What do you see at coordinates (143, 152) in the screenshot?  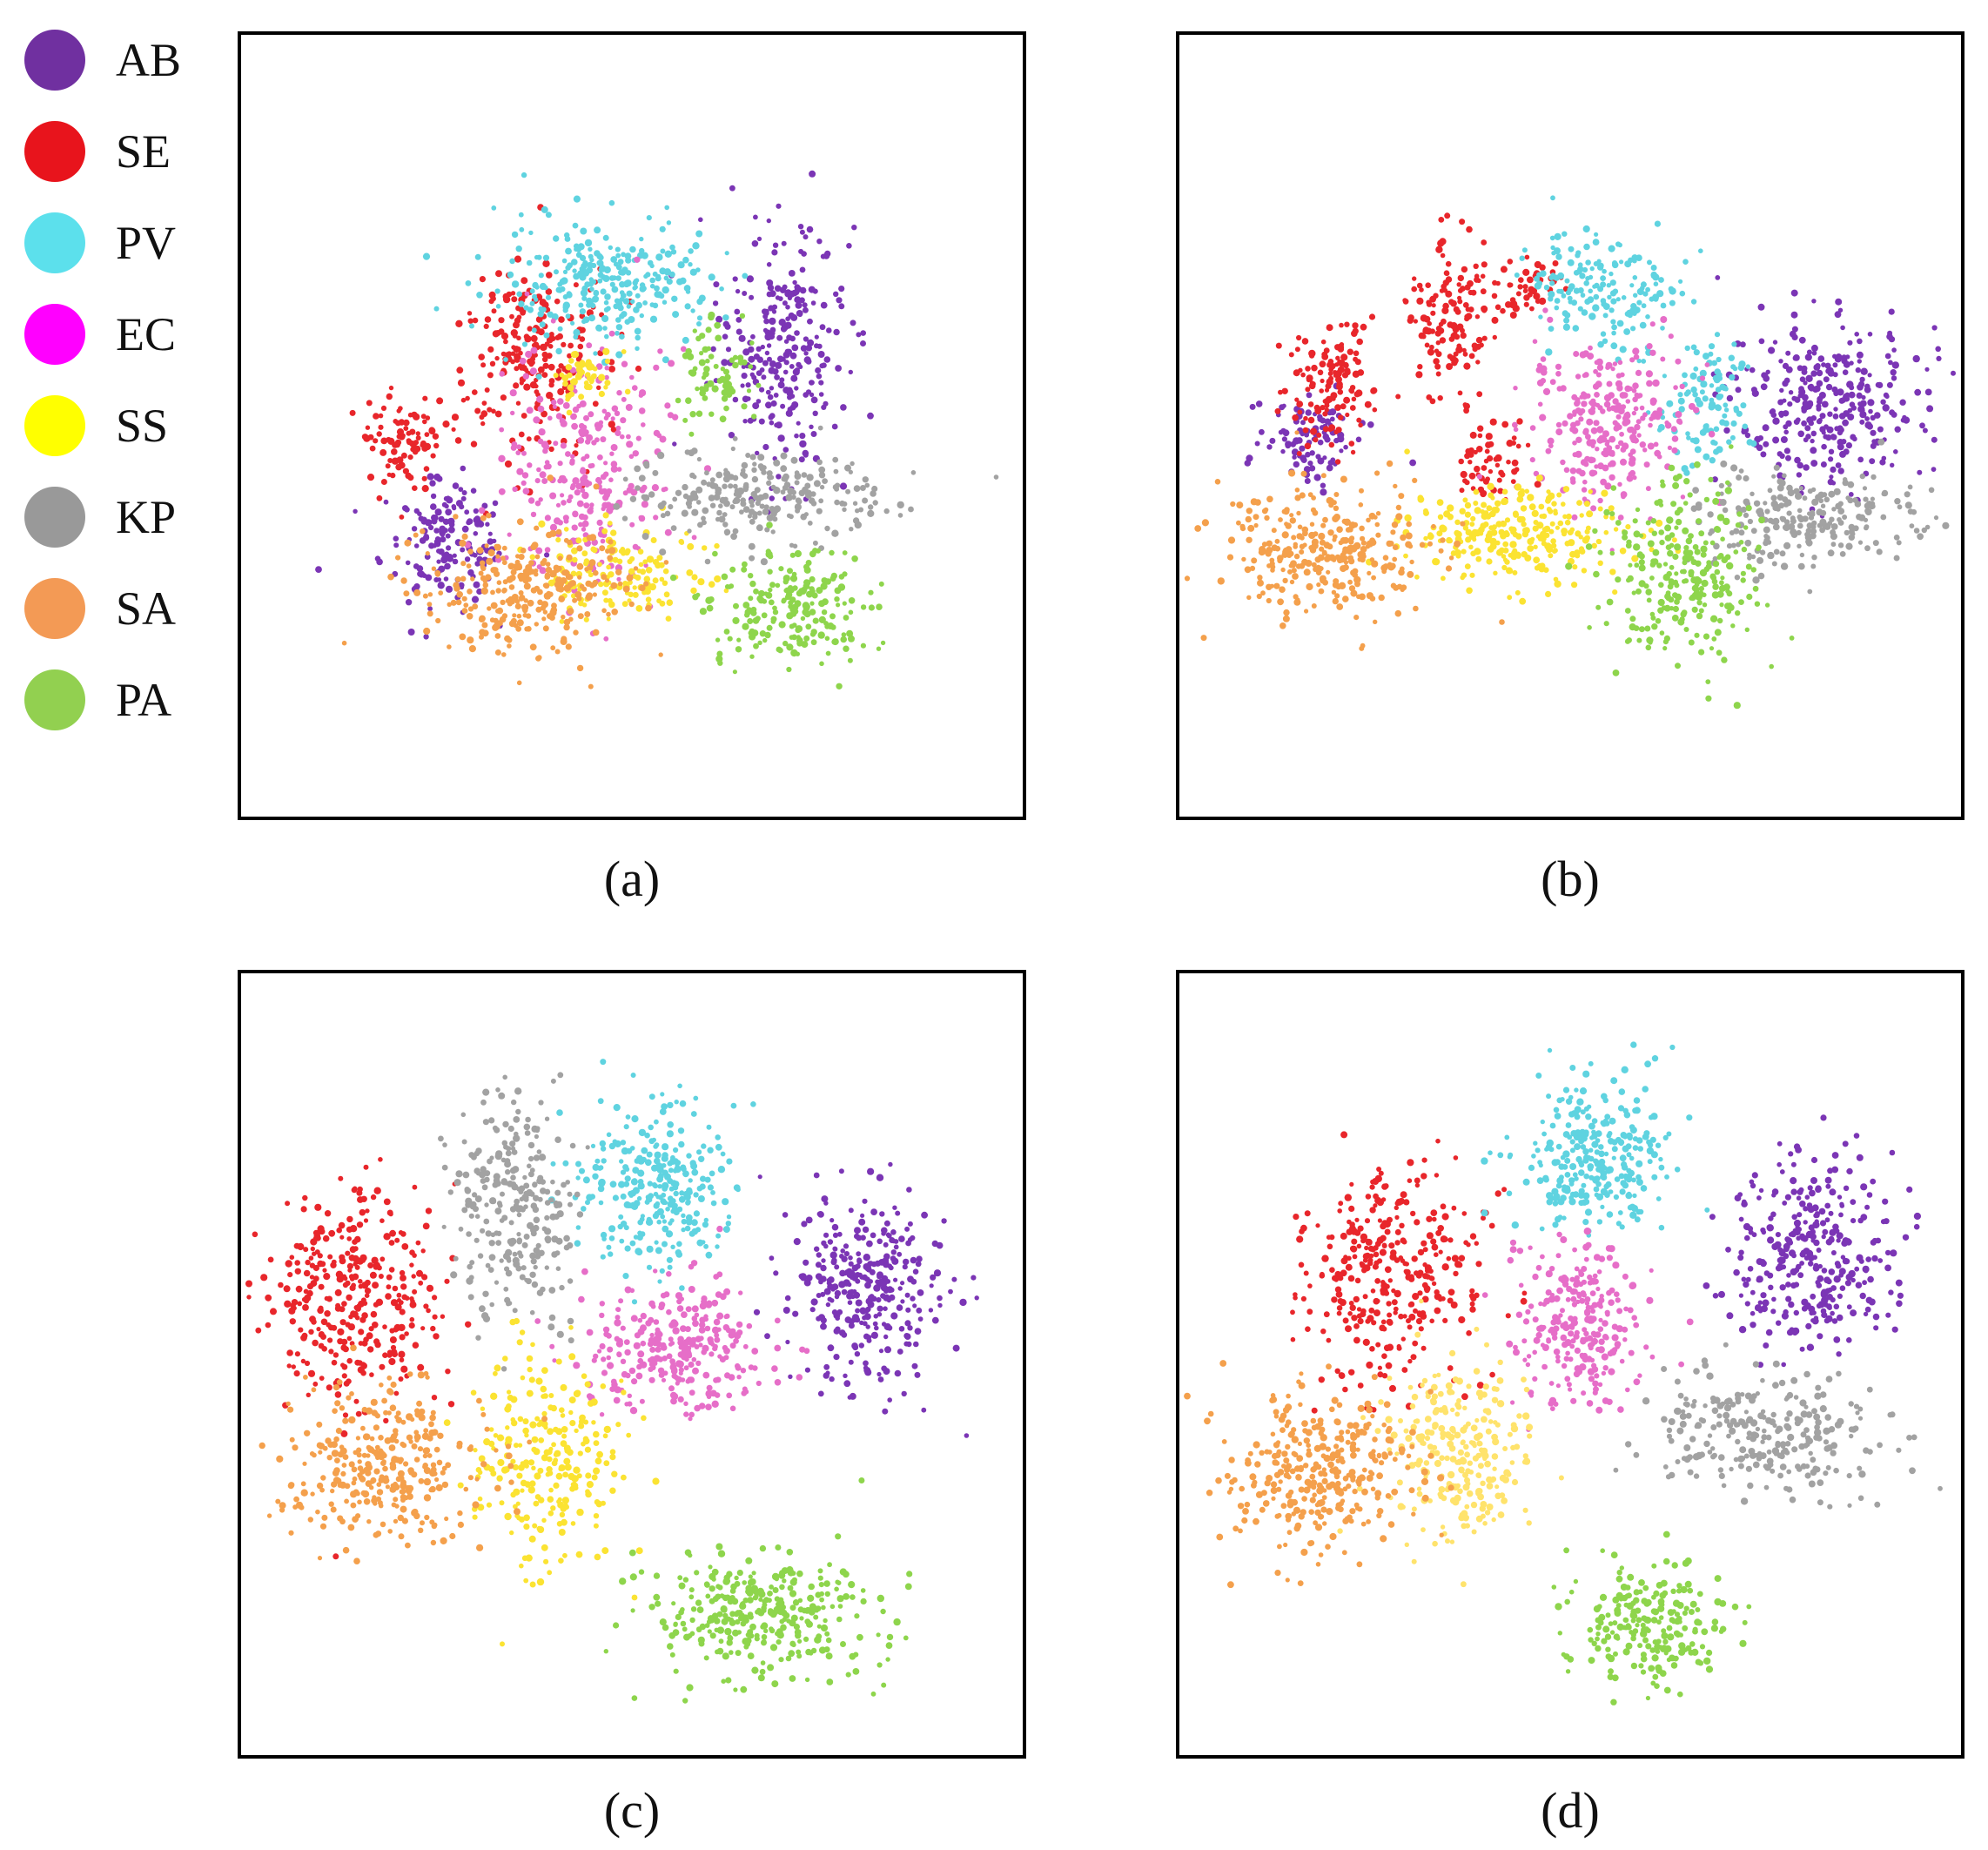 I see `legend-label: SE` at bounding box center [143, 152].